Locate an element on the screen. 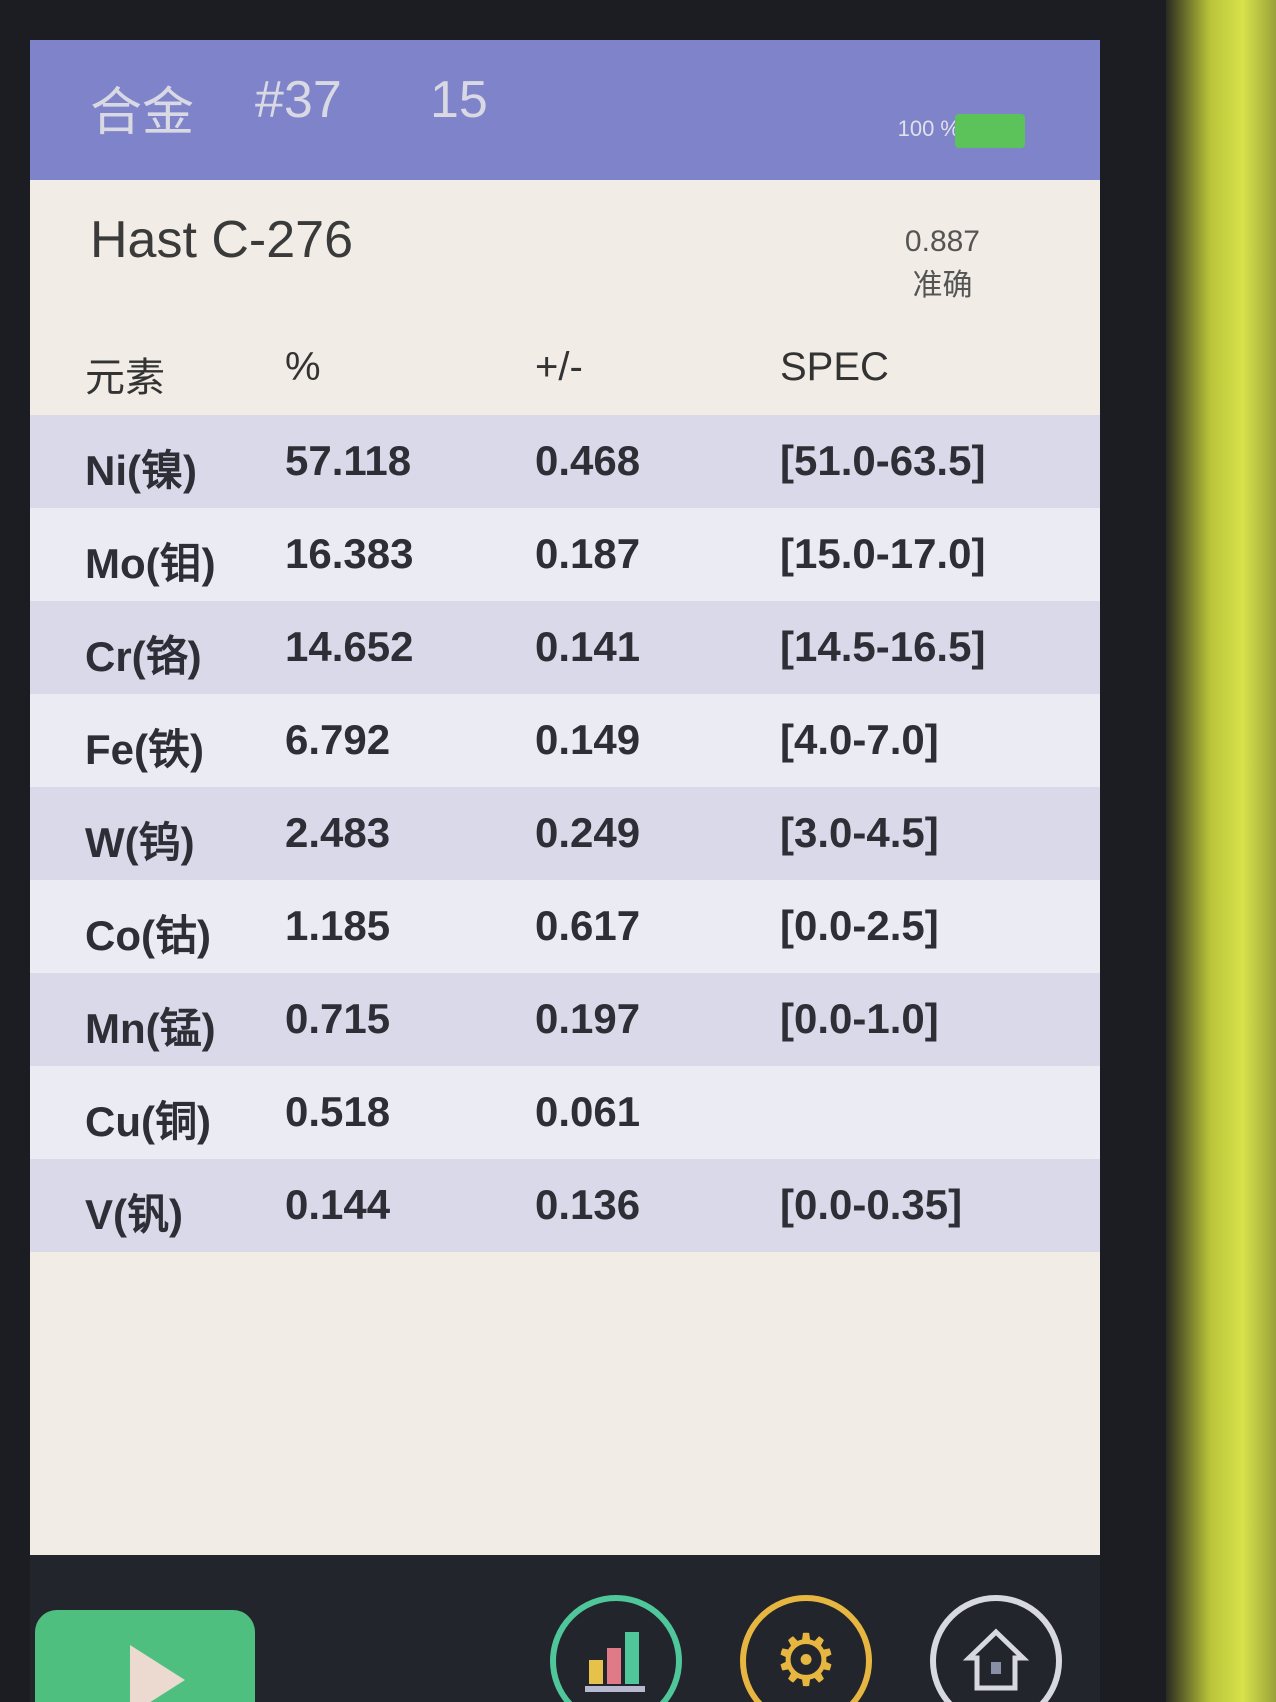 This screenshot has width=1276, height=1702. cell-error: 0.061 is located at coordinates (588, 1111).